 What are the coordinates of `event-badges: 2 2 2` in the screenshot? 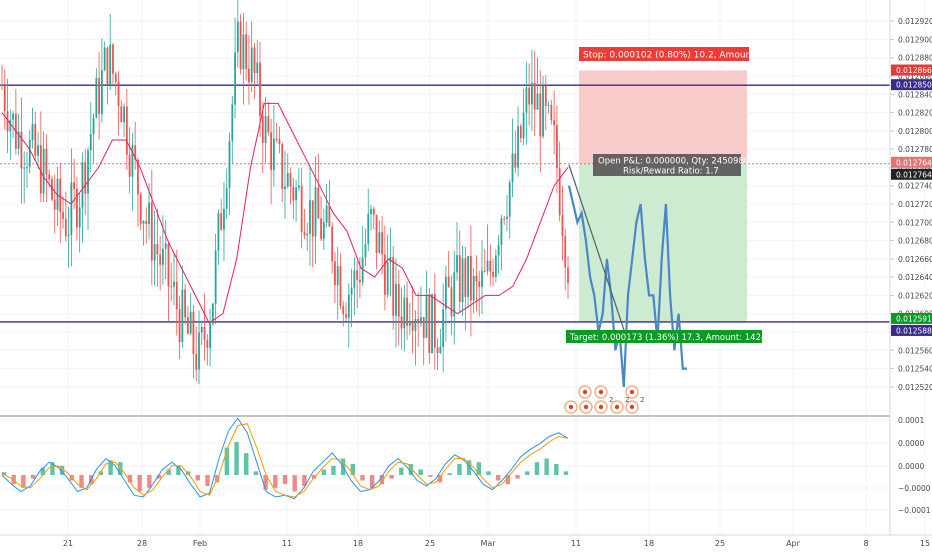 It's located at (604, 399).